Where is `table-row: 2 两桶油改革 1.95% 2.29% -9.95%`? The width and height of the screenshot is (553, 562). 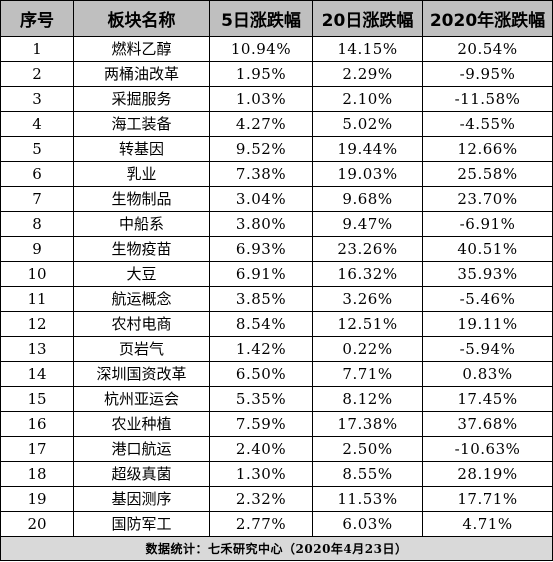
table-row: 2 两桶油改革 1.95% 2.29% -9.95% is located at coordinates (276, 74).